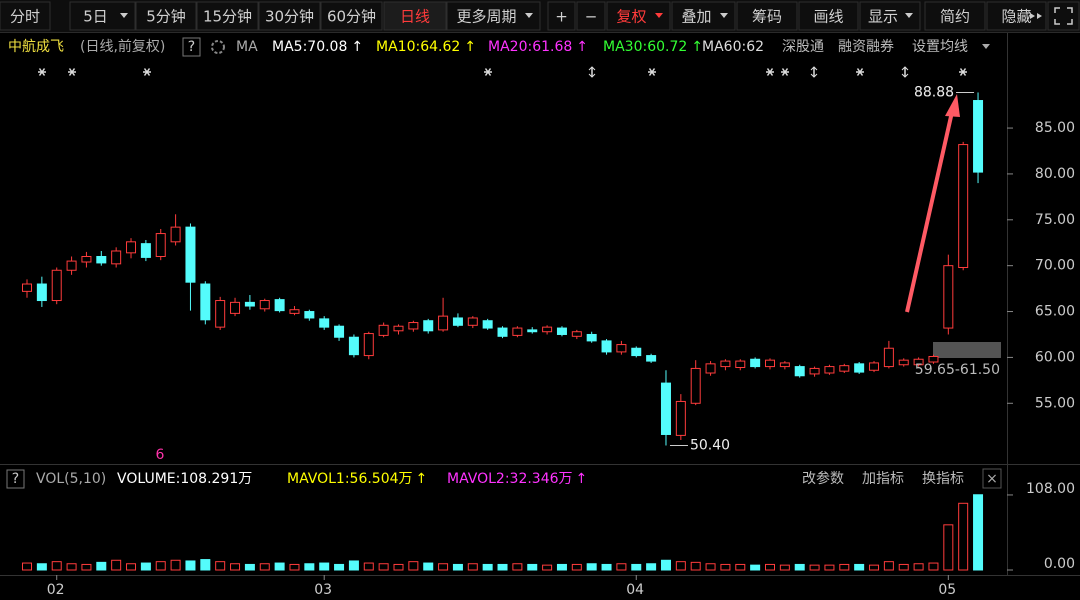 The width and height of the screenshot is (1080, 600). I want to click on toolbar-button: +, so click(561, 16).